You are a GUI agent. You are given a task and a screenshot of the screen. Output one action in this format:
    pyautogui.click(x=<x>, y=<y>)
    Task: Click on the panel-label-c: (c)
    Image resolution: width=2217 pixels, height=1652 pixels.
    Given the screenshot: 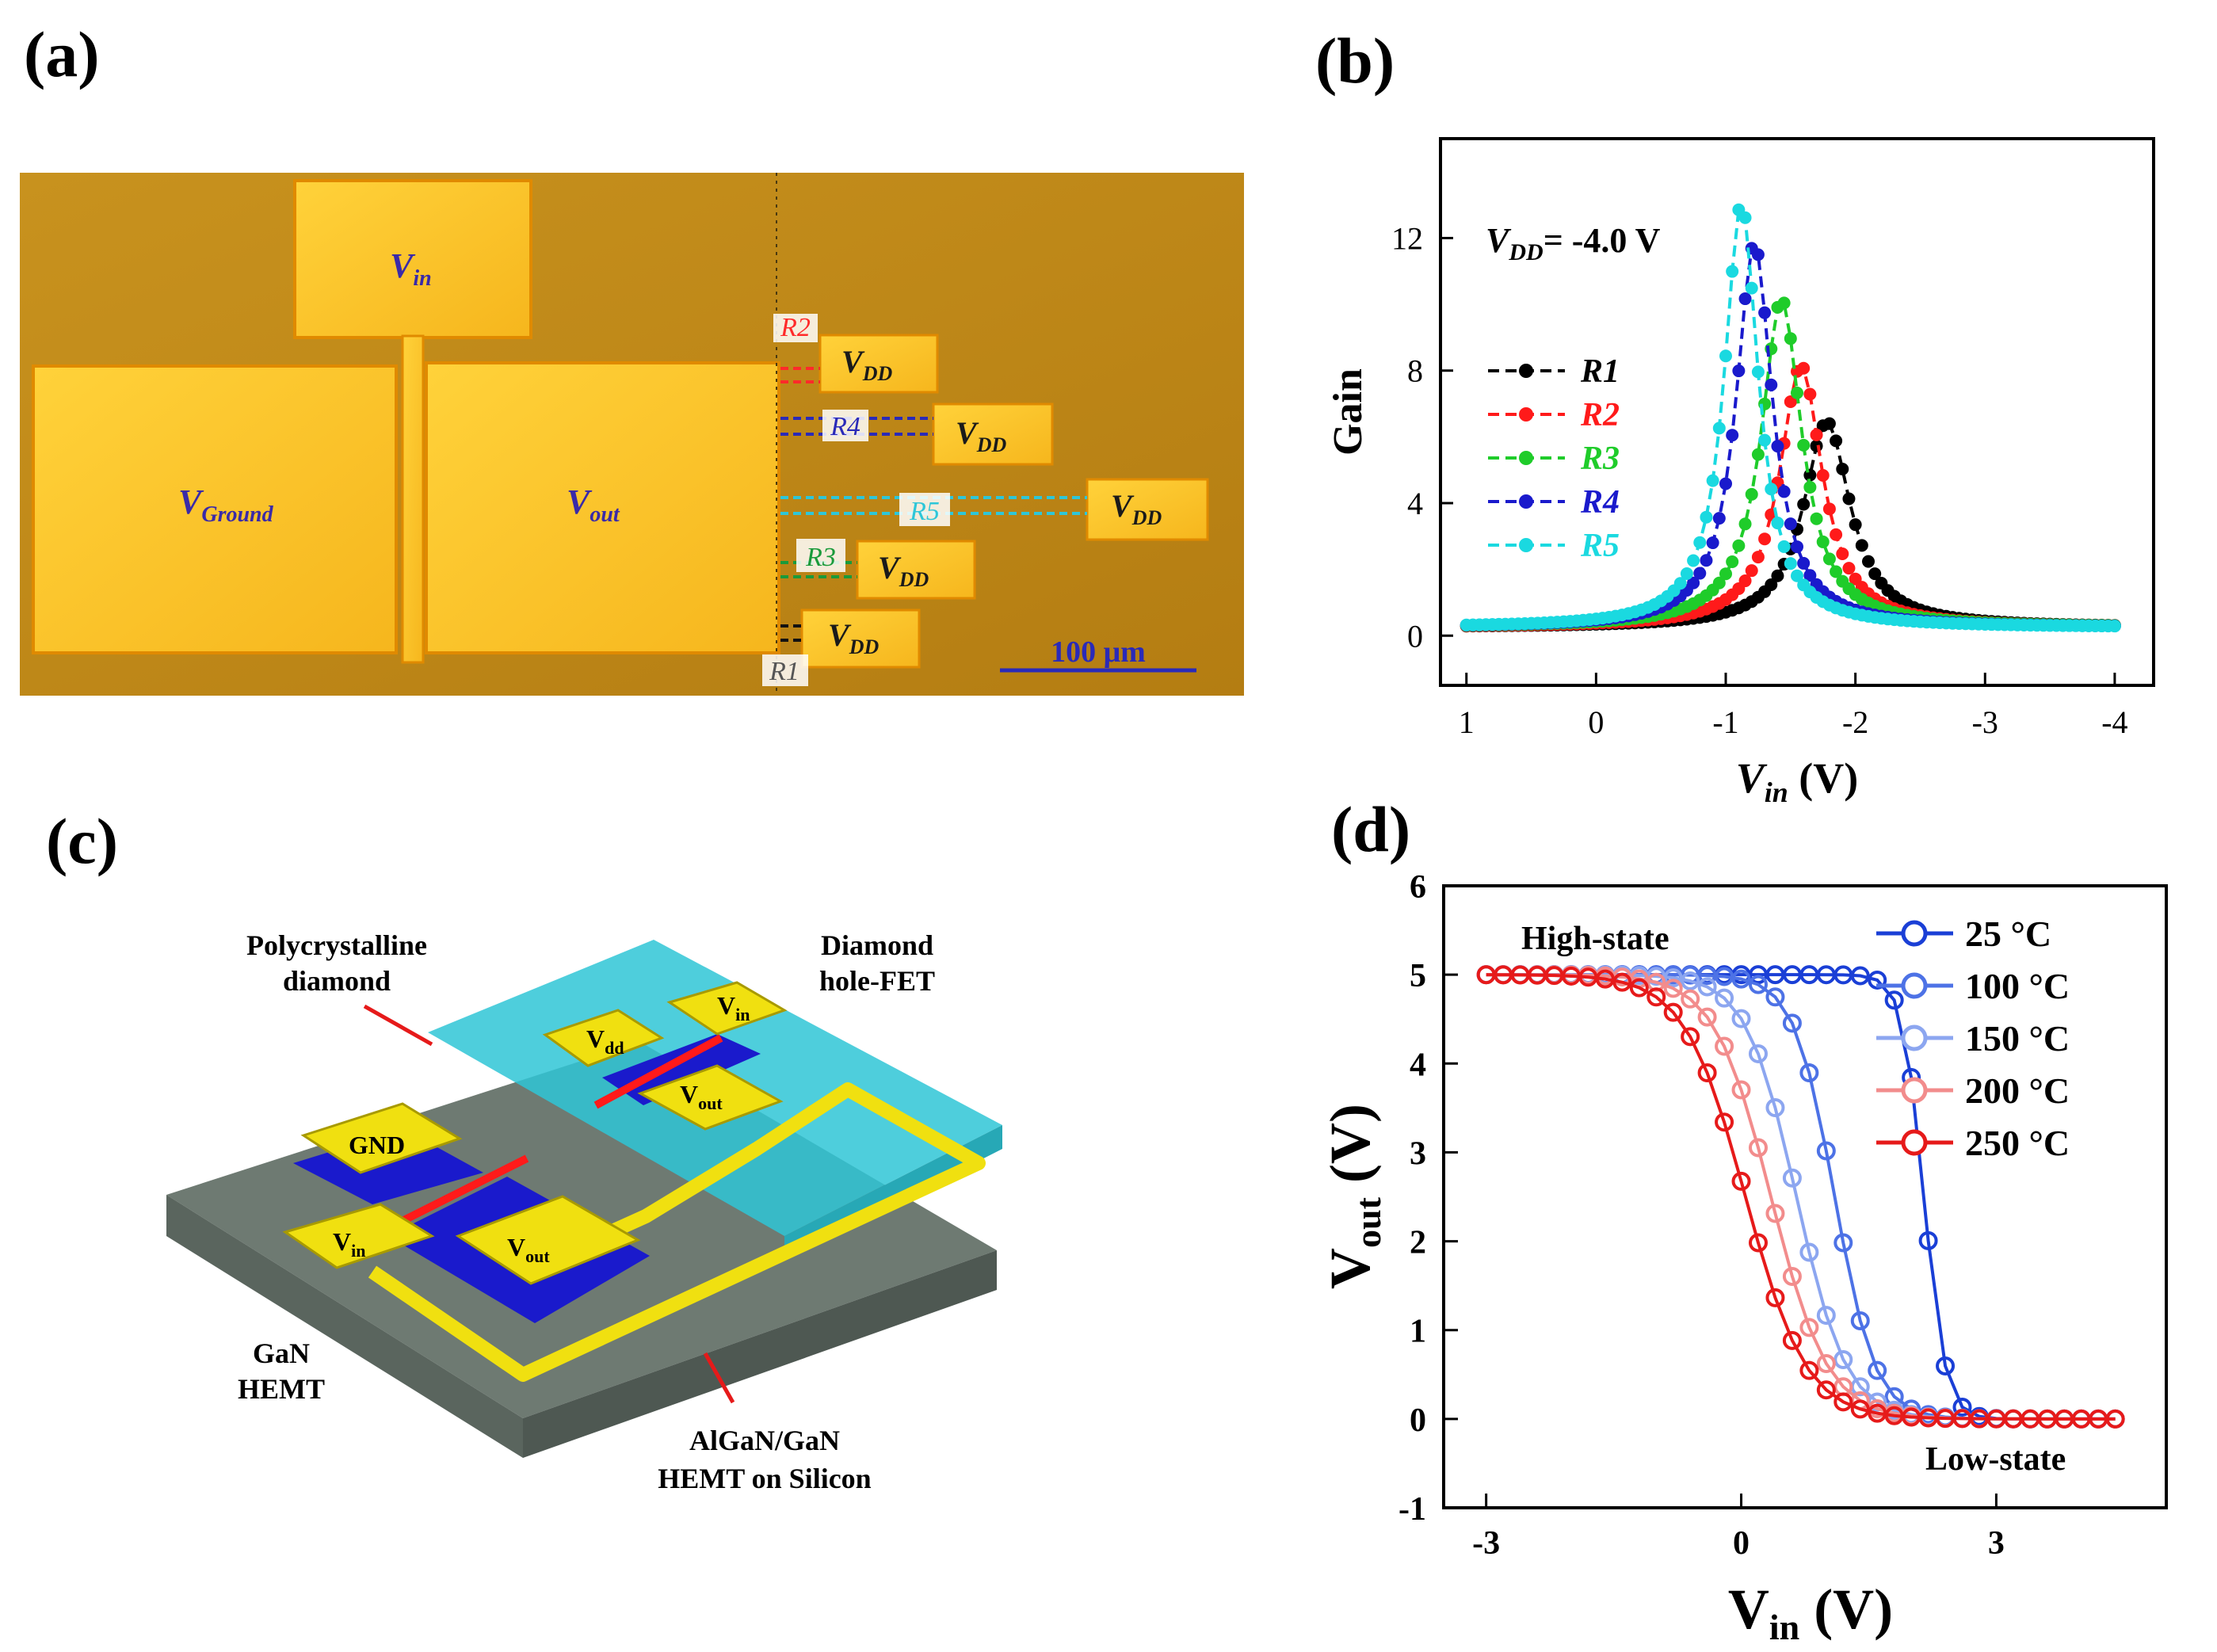 What is the action you would take?
    pyautogui.click(x=82, y=841)
    